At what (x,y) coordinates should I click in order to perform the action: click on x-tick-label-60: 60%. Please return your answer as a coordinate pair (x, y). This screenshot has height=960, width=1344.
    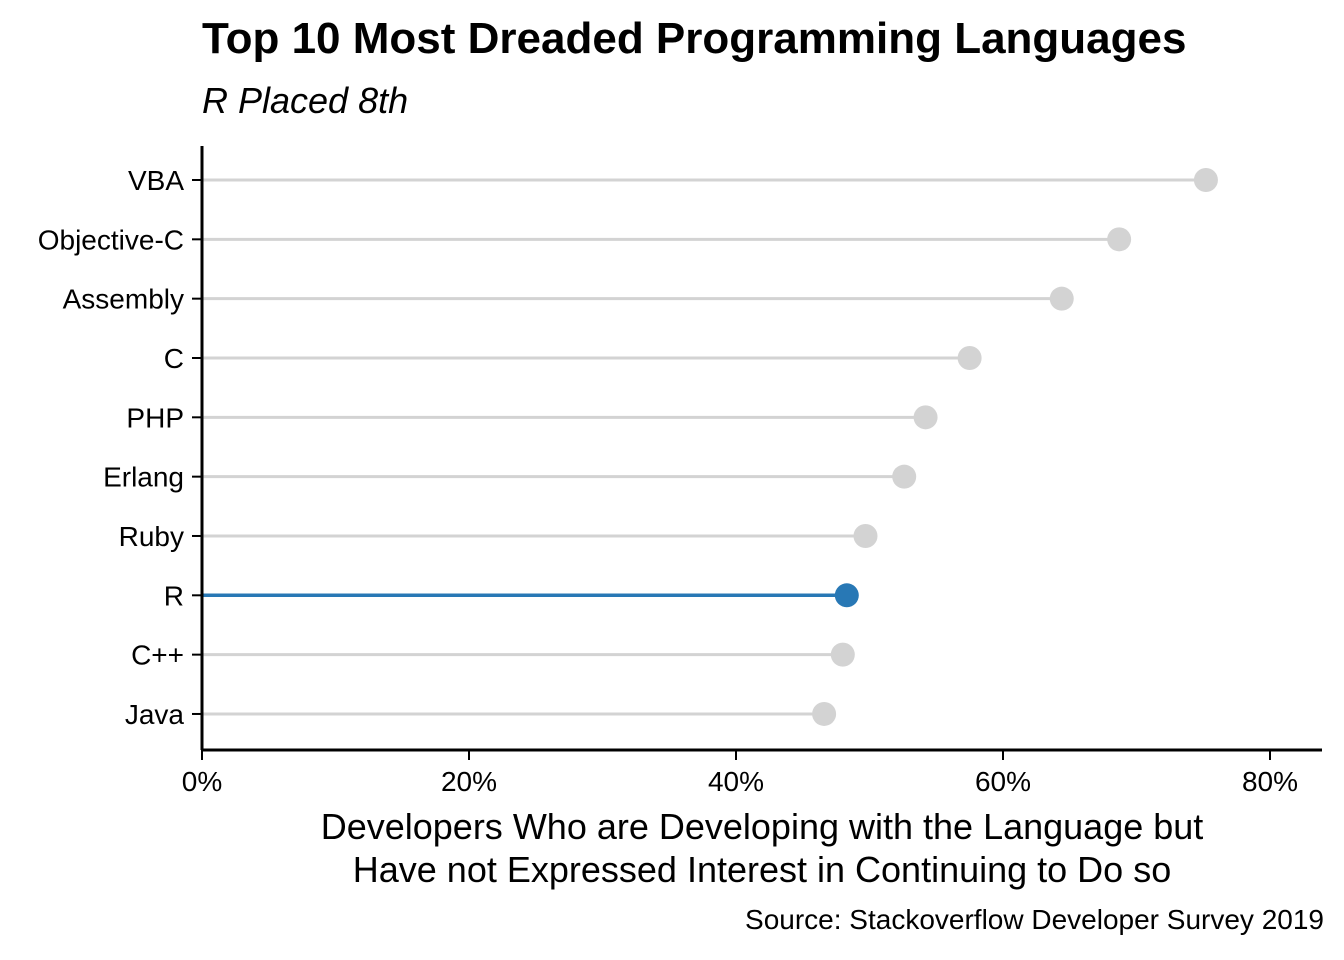
    Looking at the image, I should click on (1003, 781).